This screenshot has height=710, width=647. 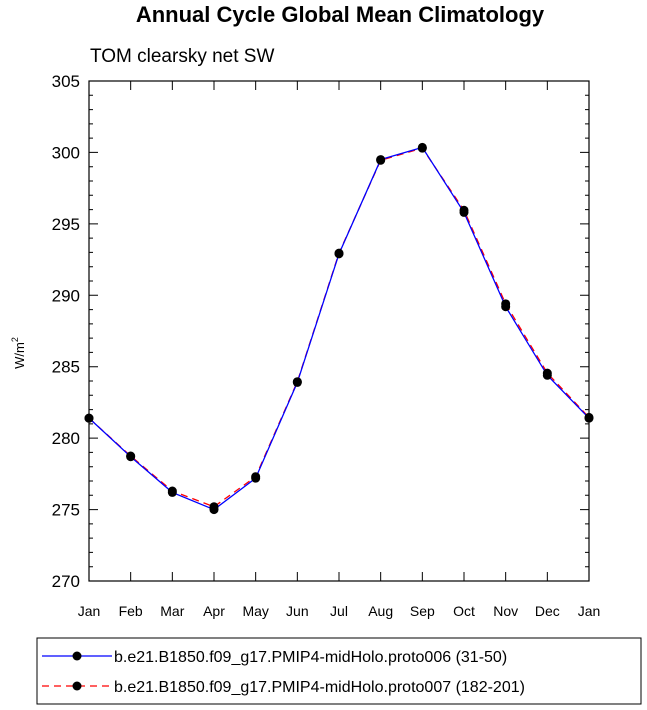 I want to click on y-tick-label: 280, so click(x=66, y=438).